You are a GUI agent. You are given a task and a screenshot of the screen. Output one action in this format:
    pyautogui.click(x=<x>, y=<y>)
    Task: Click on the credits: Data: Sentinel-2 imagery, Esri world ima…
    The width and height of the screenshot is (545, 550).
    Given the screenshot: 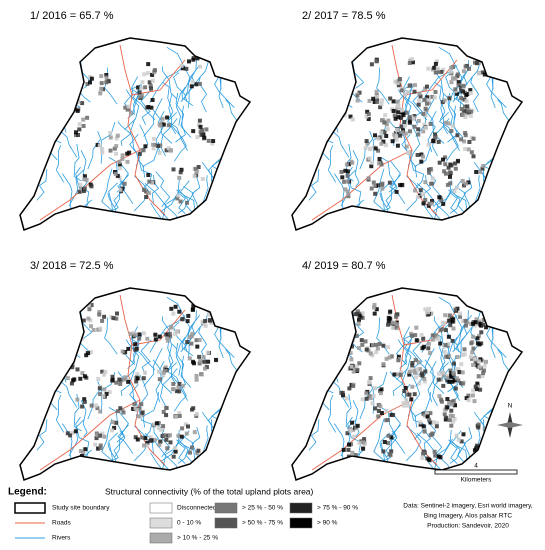 What is the action you would take?
    pyautogui.click(x=468, y=516)
    